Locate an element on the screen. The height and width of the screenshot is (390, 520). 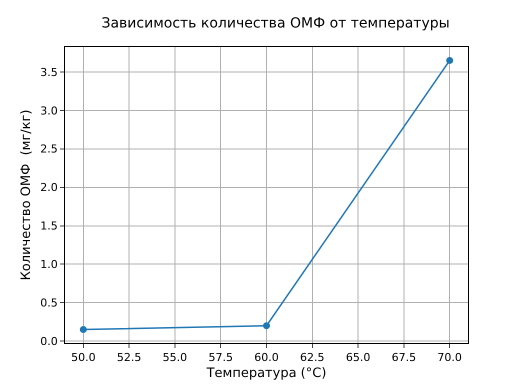
y-tick-label: 0.5 is located at coordinates (49, 303).